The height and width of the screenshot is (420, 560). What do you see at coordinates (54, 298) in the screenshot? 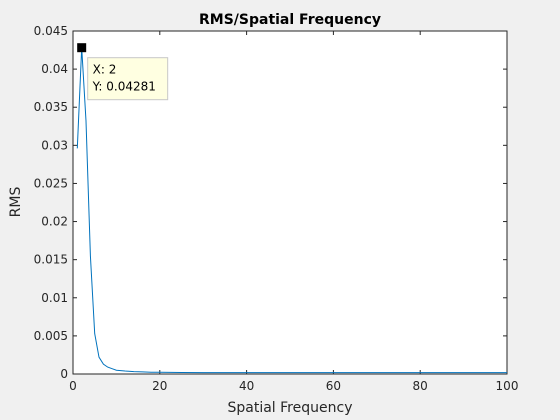
I see `y-tick-label: 0.01` at bounding box center [54, 298].